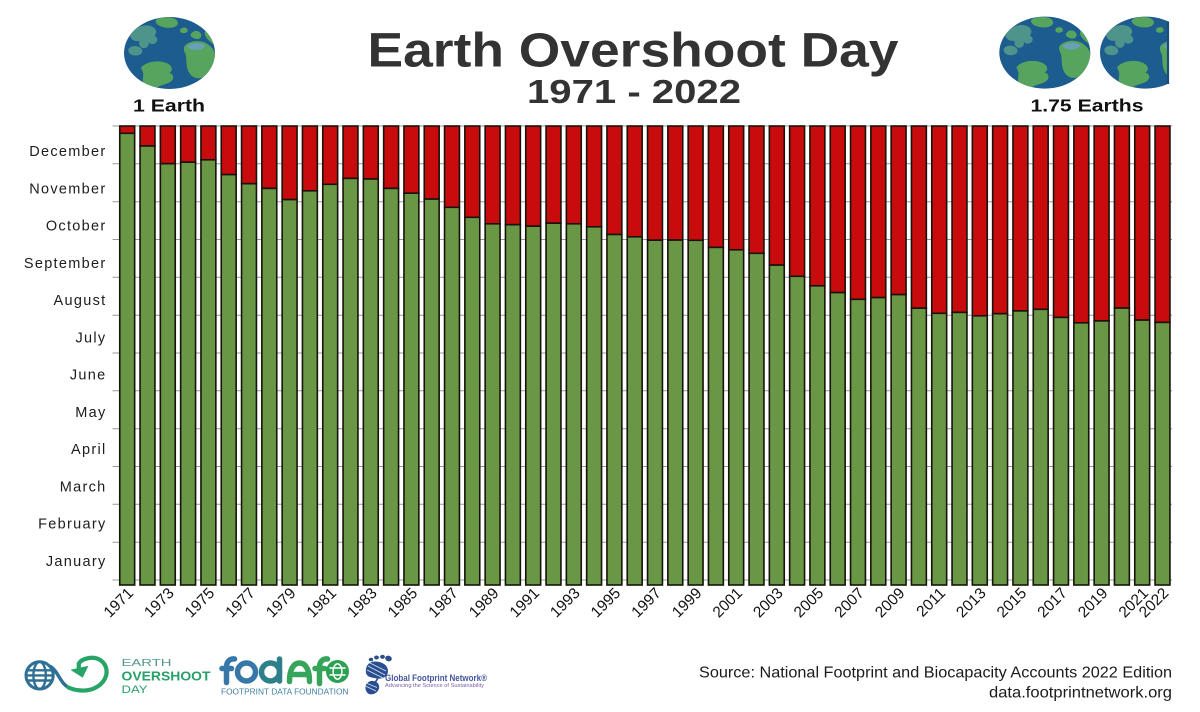  I want to click on svg-text: 2009, so click(890, 603).